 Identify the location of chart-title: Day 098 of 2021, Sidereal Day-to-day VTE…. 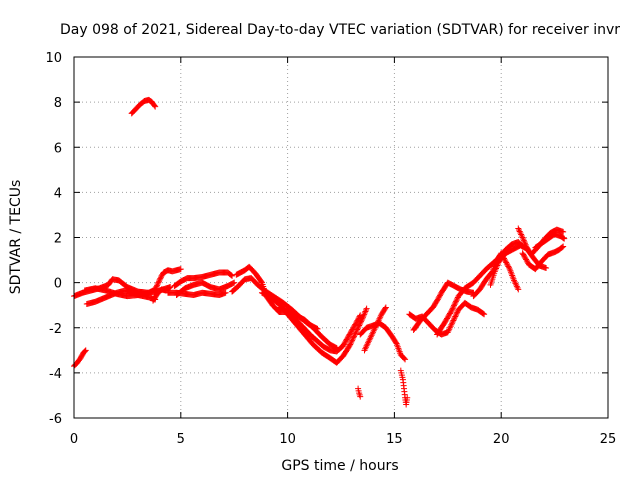
(340, 30).